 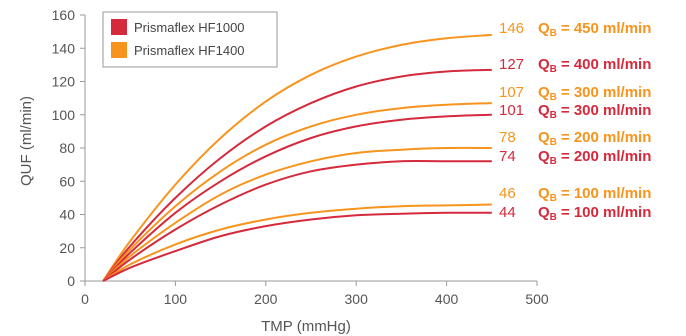 What do you see at coordinates (64, 115) in the screenshot?
I see `y-tick-label: 100` at bounding box center [64, 115].